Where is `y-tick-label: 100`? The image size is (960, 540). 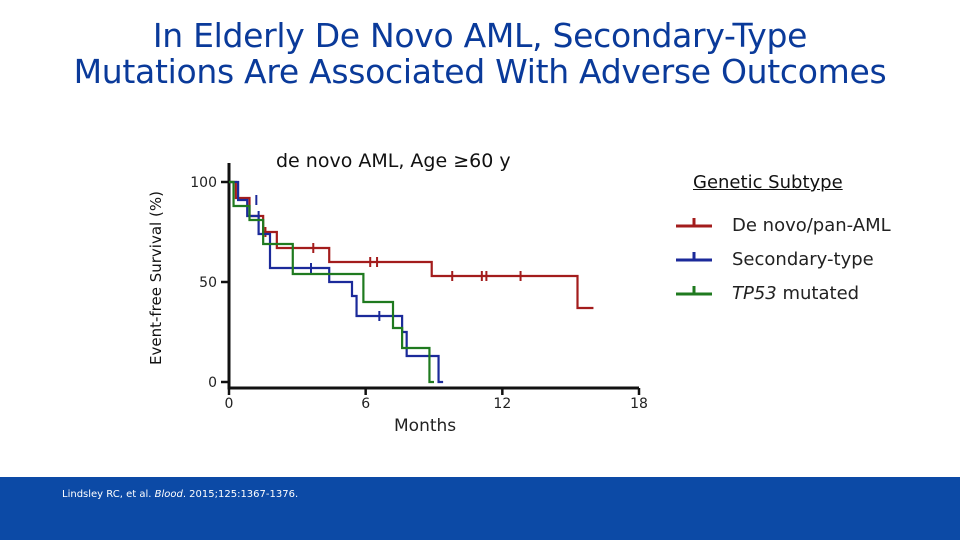
y-tick-label: 100 is located at coordinates (203, 183).